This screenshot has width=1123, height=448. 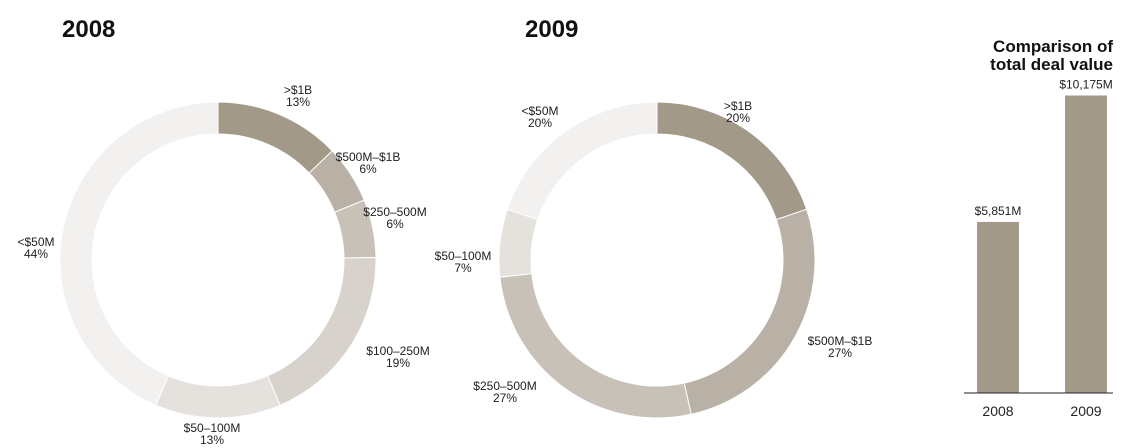 I want to click on donut-2009-title: 2009, so click(x=551, y=29).